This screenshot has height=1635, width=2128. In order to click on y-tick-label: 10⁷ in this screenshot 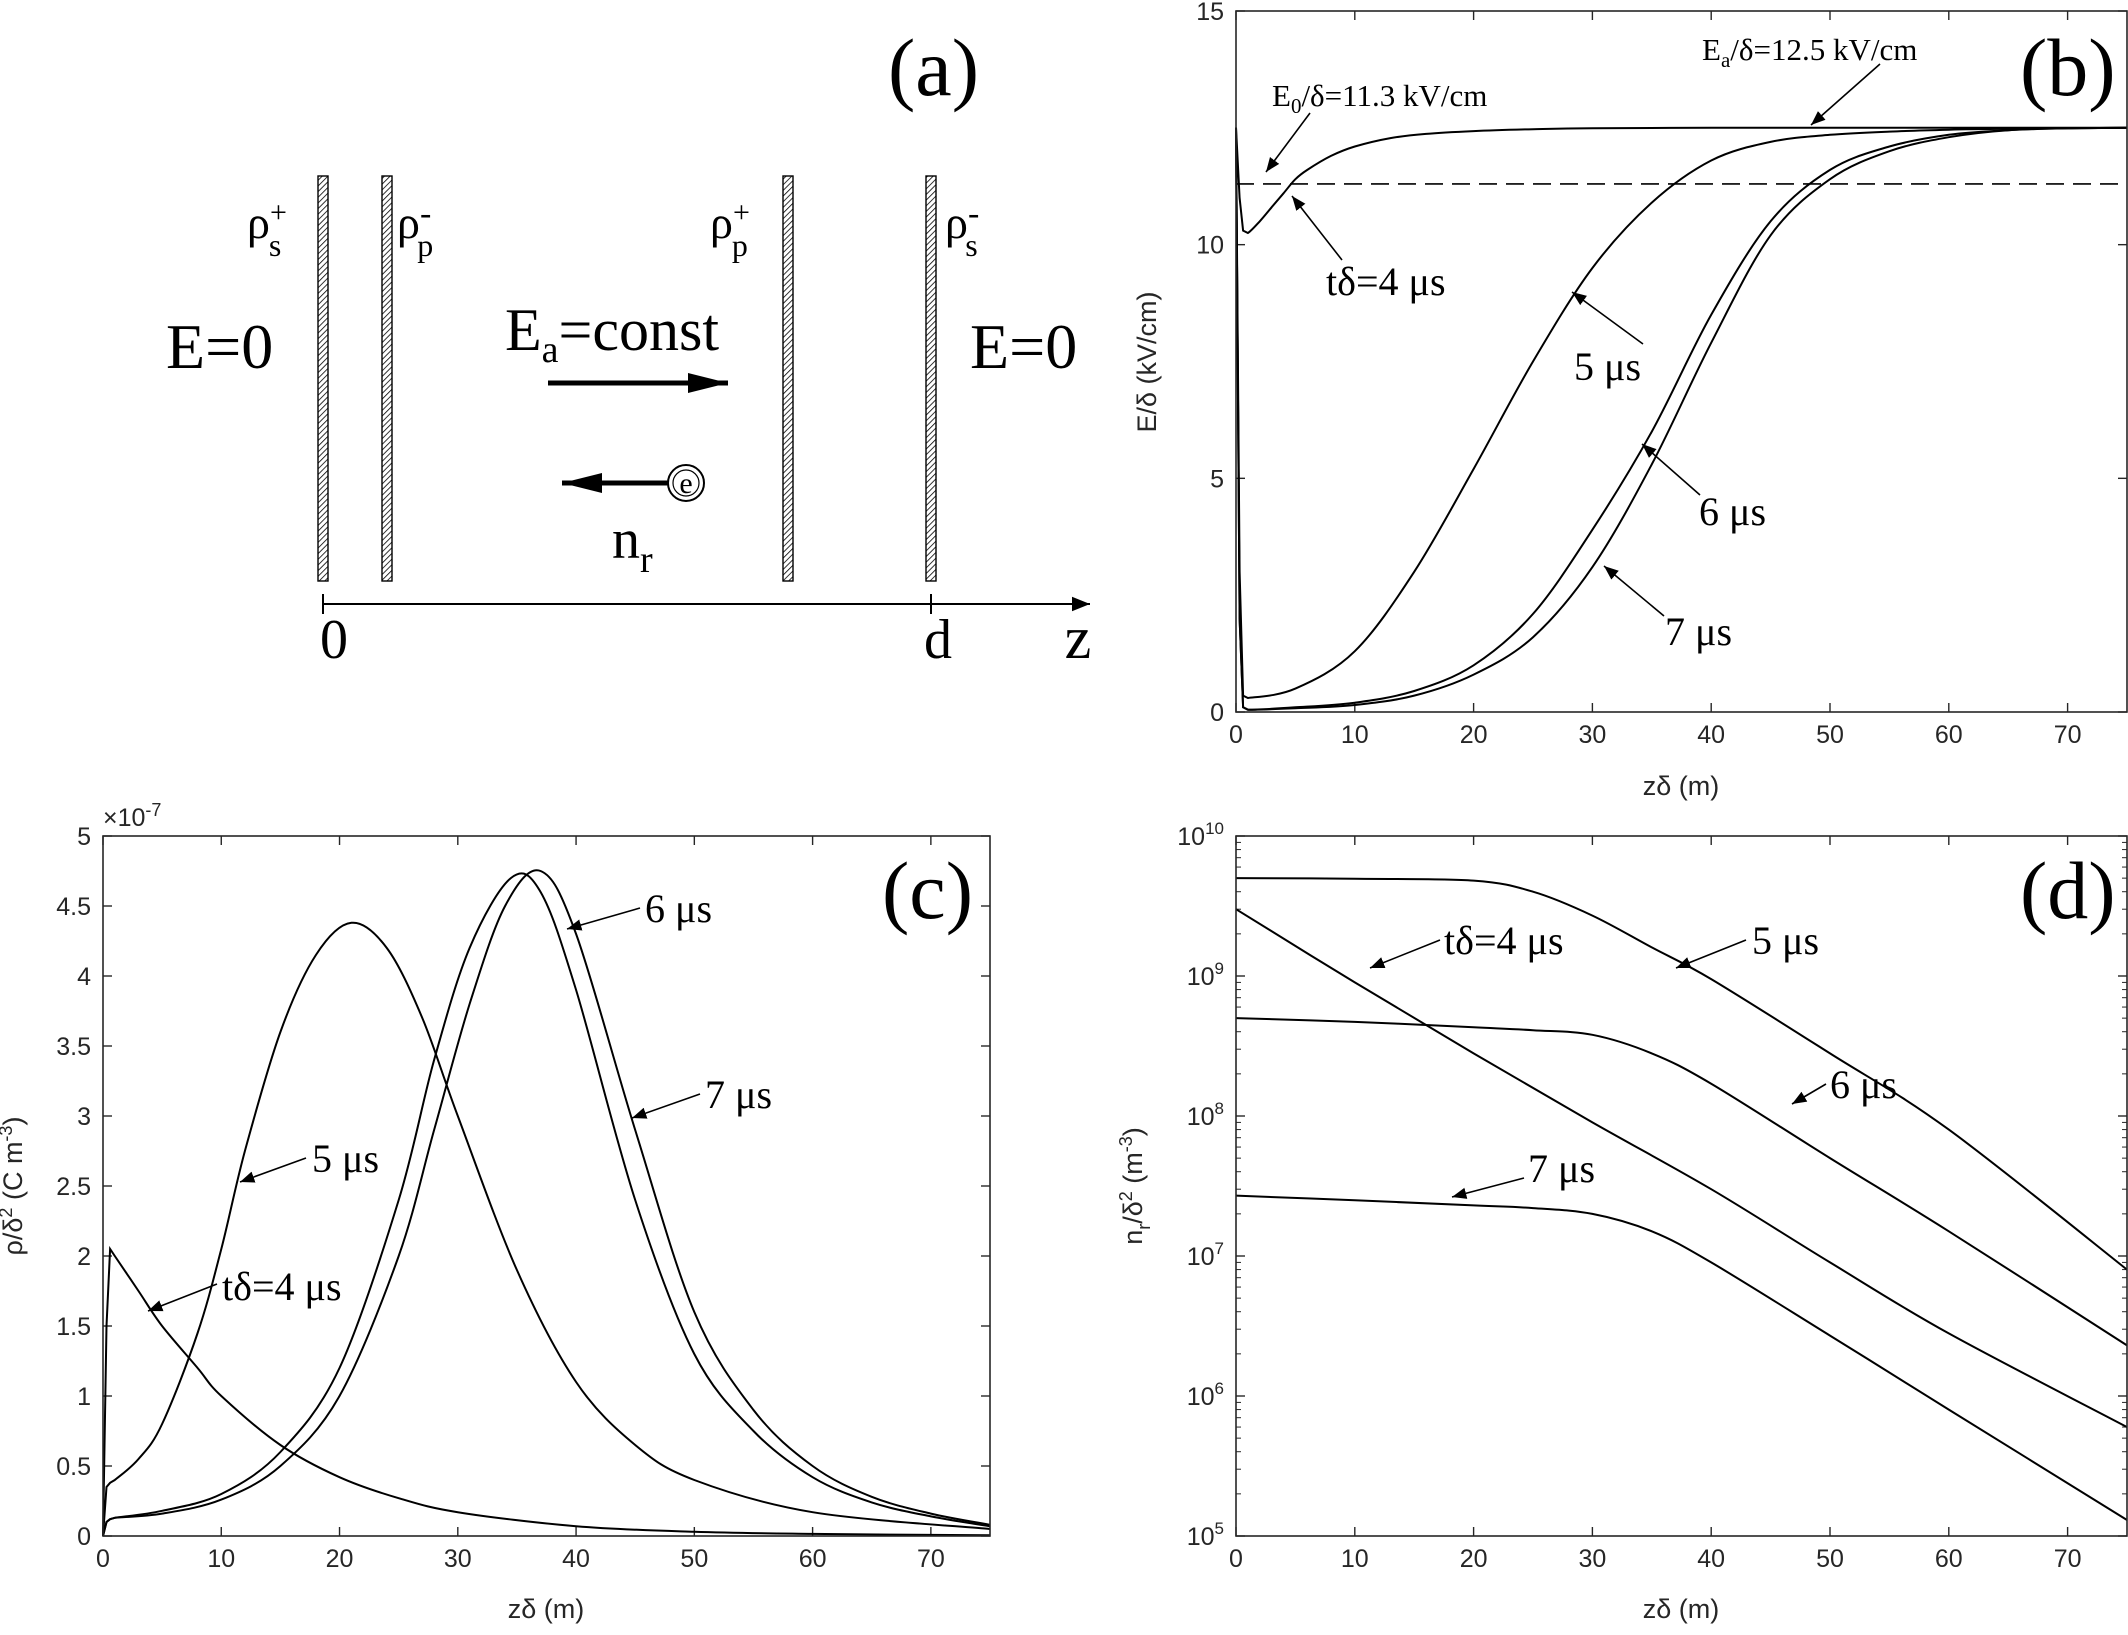, I will do `click(1205, 1255)`.